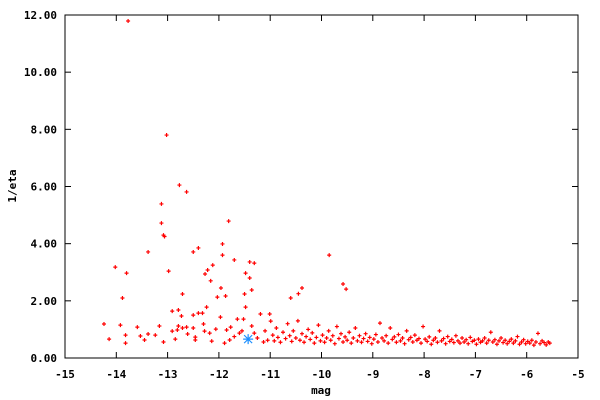 The width and height of the screenshot is (600, 400). Describe the element at coordinates (527, 374) in the screenshot. I see `x-tick-label: -6` at that location.